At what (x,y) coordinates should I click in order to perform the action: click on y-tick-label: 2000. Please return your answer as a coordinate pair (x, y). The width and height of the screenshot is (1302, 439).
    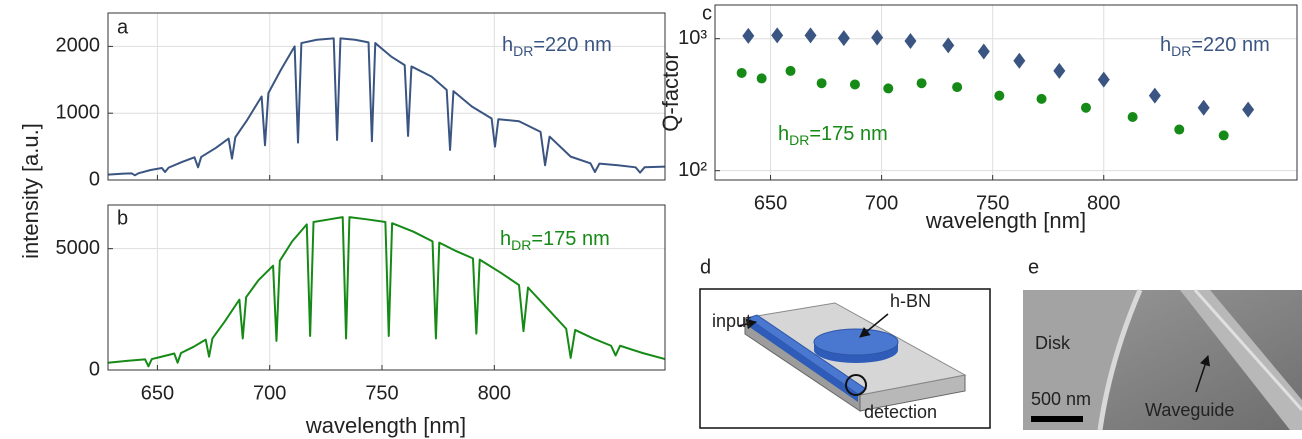
    Looking at the image, I should click on (78, 46).